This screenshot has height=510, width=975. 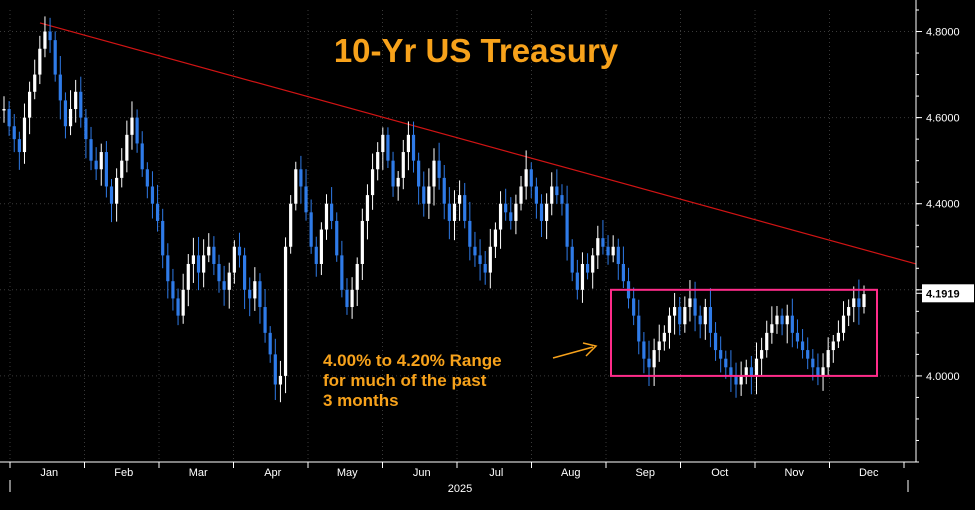 I want to click on annotation-arrow-head, so click(x=590, y=349).